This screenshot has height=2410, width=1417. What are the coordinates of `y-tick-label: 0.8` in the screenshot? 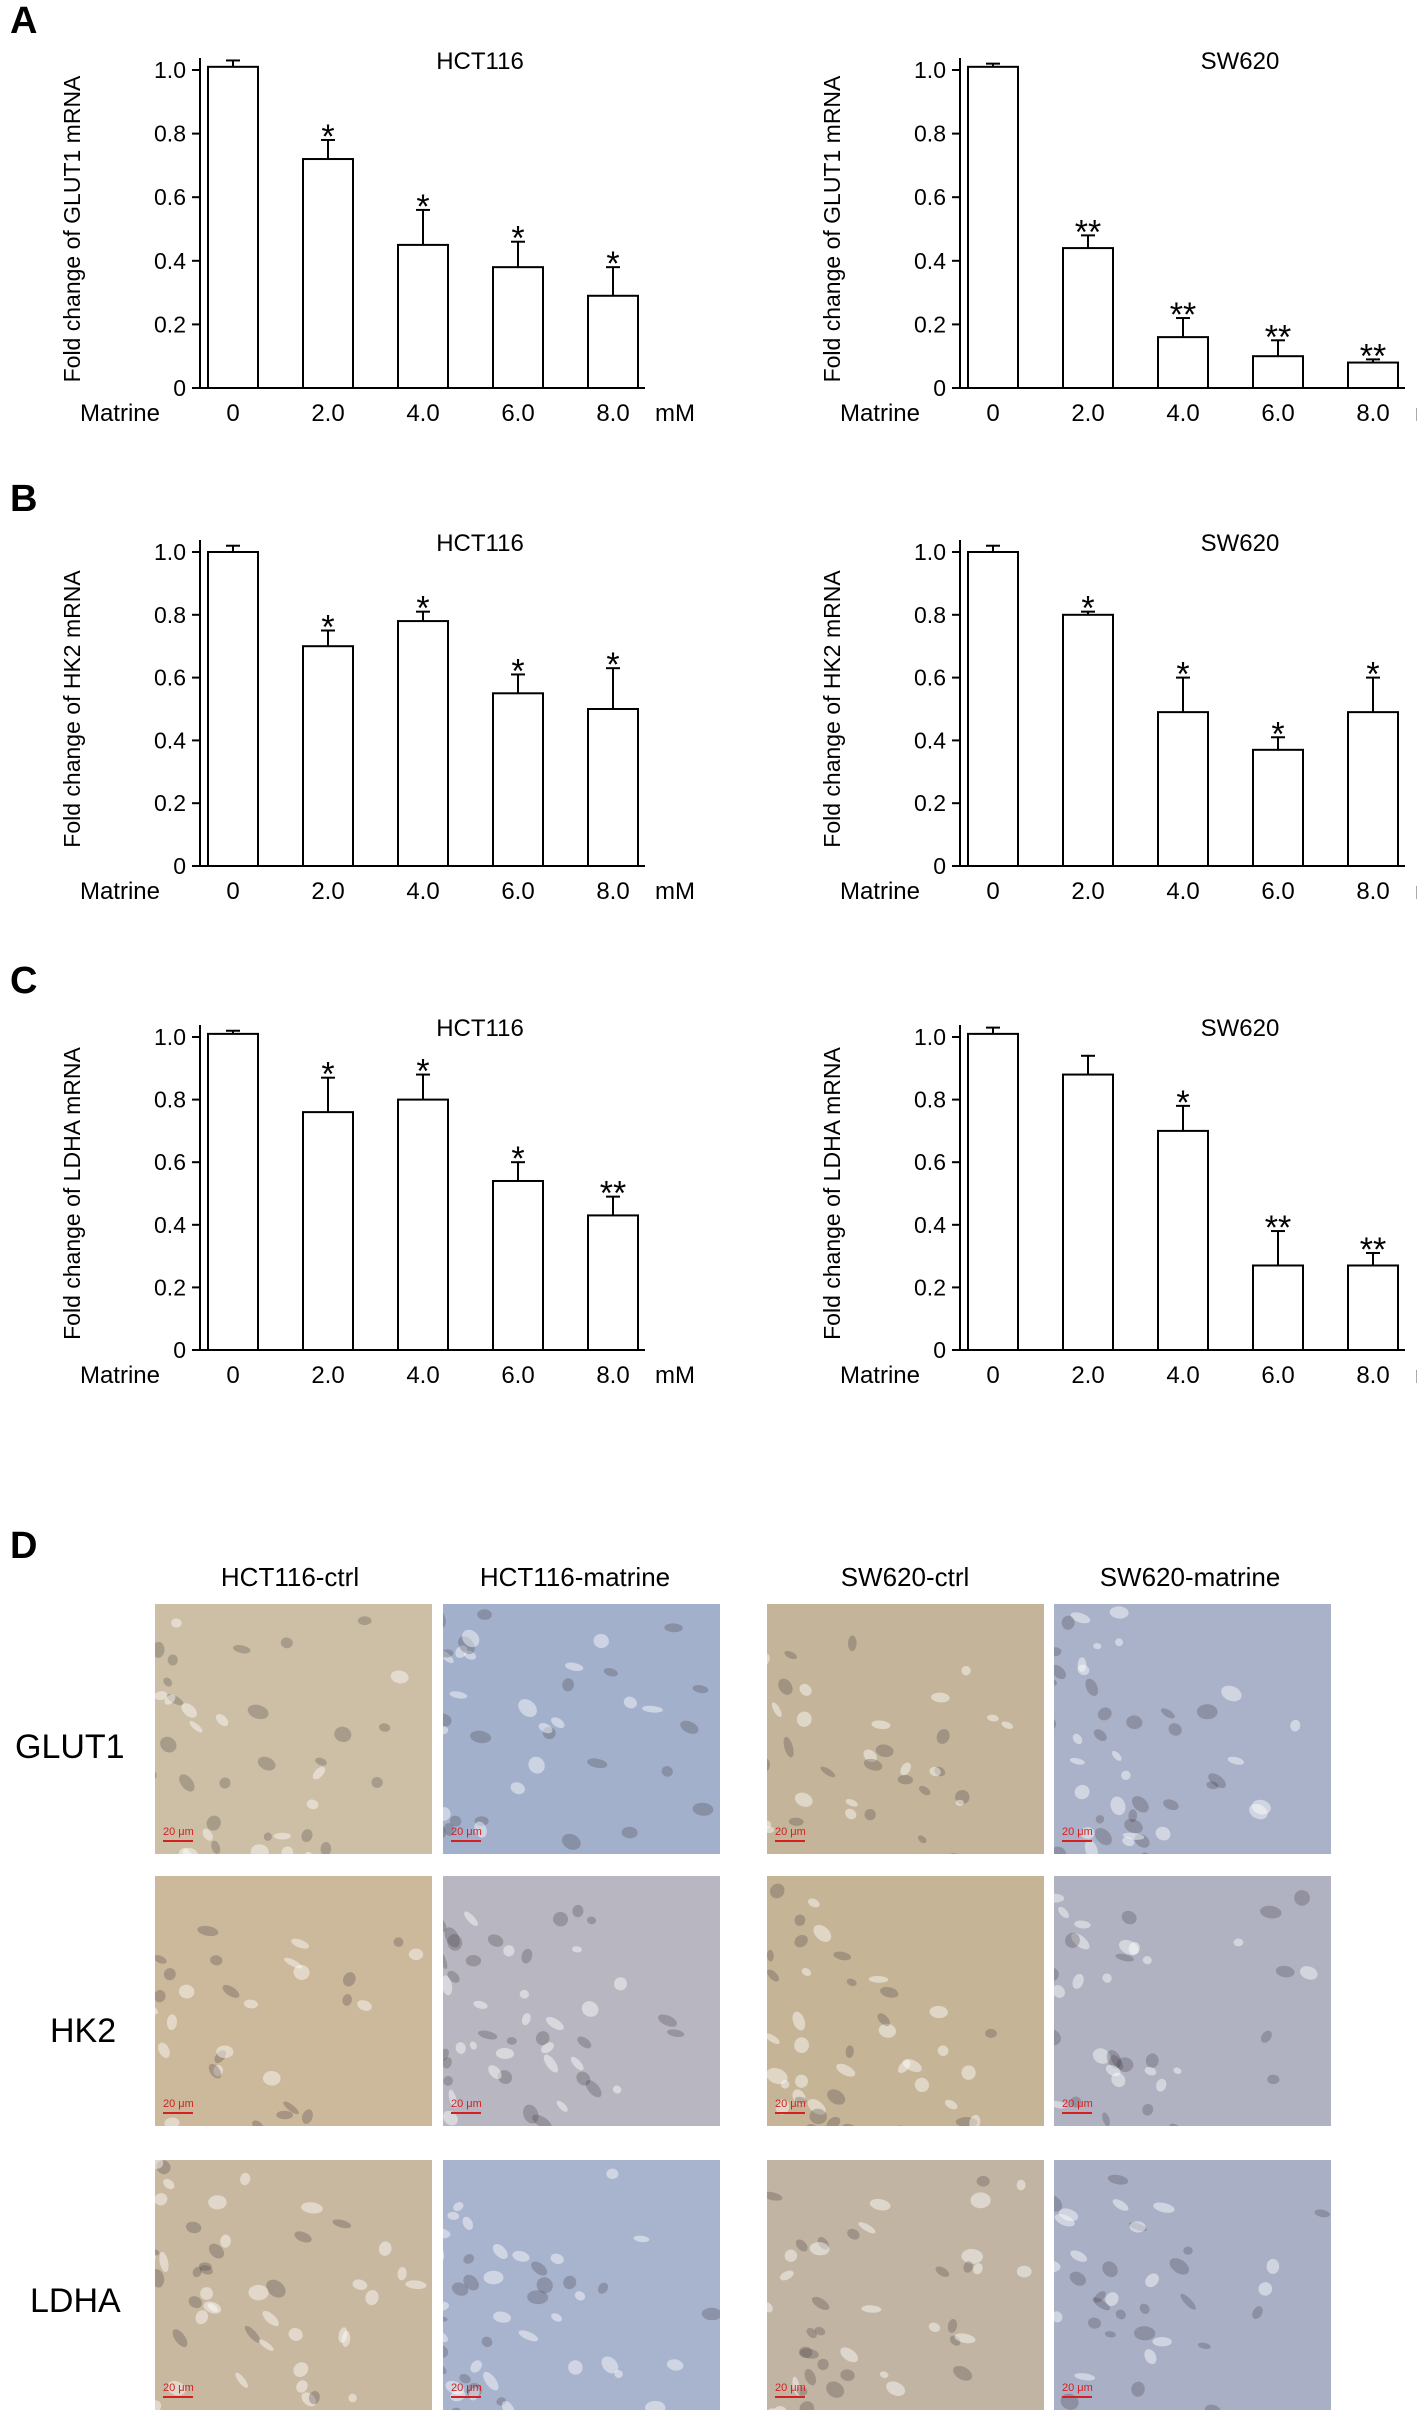 It's located at (170, 1100).